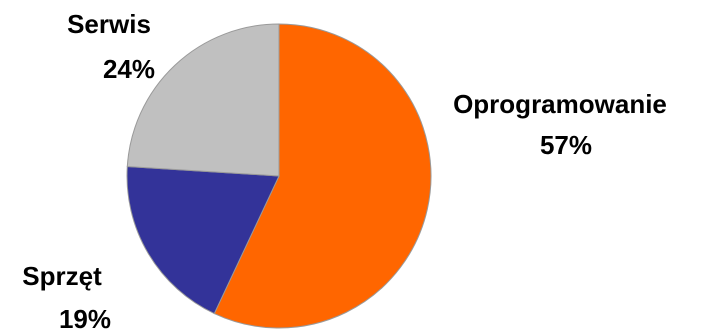  Describe the element at coordinates (203, 100) in the screenshot. I see `pie-slice-serwis` at that location.